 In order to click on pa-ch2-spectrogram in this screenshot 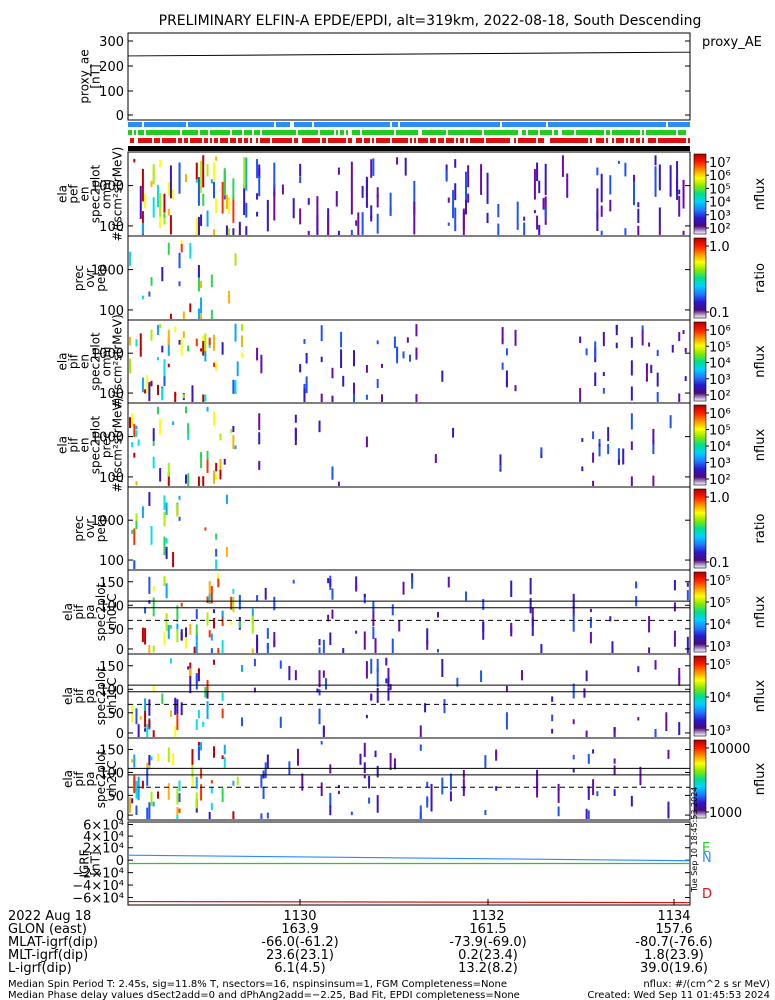, I will do `click(399, 780)`.